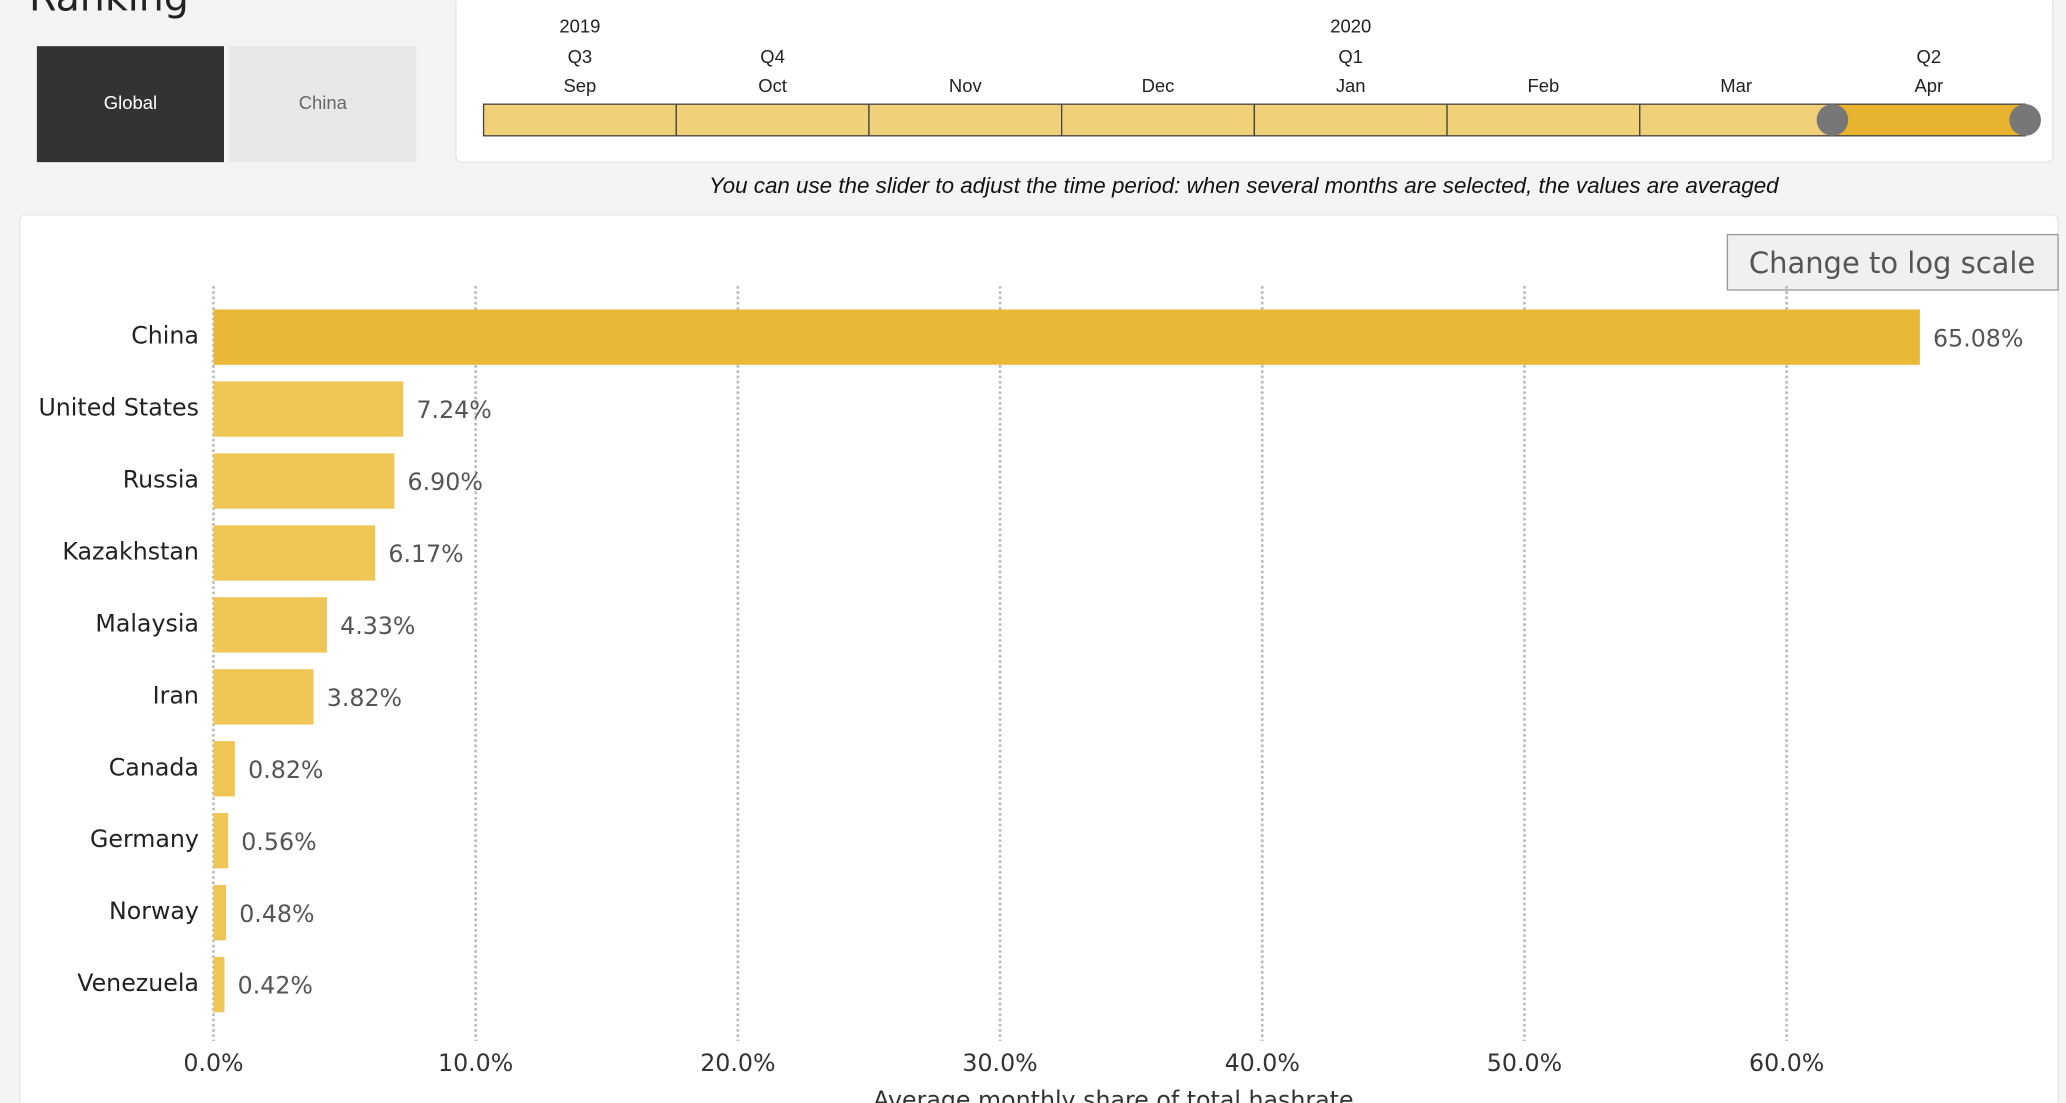  Describe the element at coordinates (1261, 76) in the screenshot. I see `slider: 2019 Q3 Sep Q4 Oct Nov Dec 2020 Q1 Jan Feb Mar Q2 Apr` at that location.